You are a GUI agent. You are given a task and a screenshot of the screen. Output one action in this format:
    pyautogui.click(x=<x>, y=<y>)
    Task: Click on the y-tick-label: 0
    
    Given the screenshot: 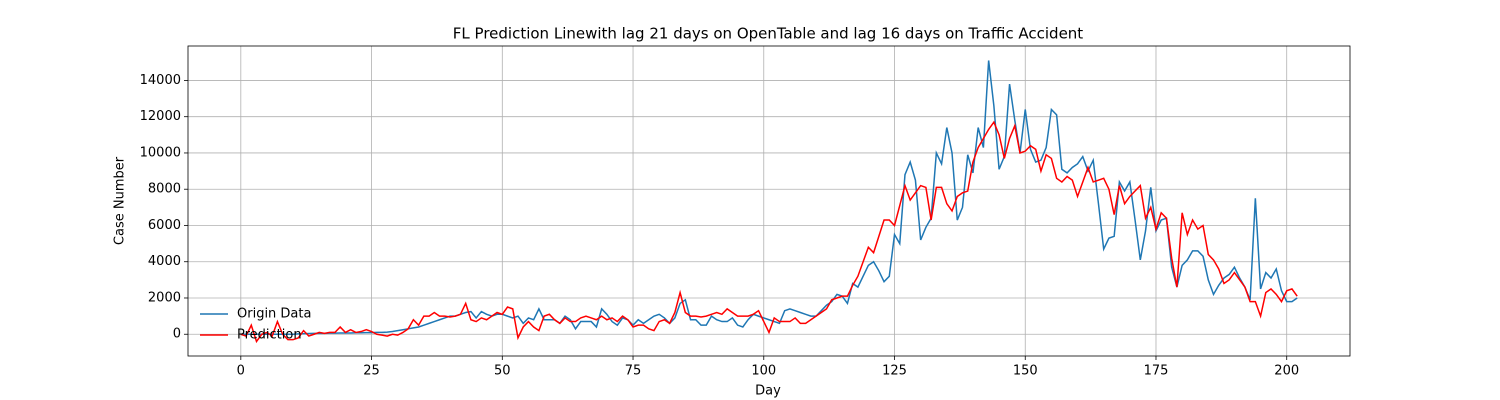 What is the action you would take?
    pyautogui.click(x=177, y=334)
    